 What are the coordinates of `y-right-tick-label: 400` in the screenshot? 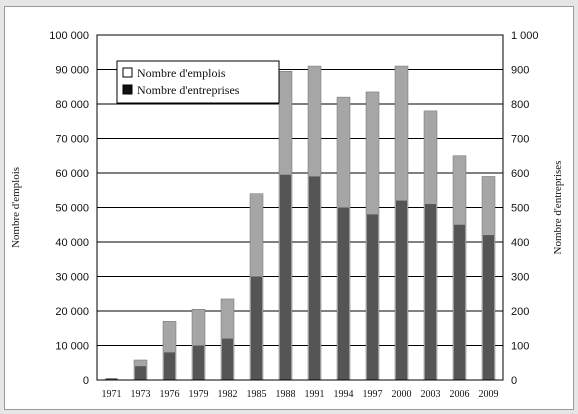 It's located at (520, 243).